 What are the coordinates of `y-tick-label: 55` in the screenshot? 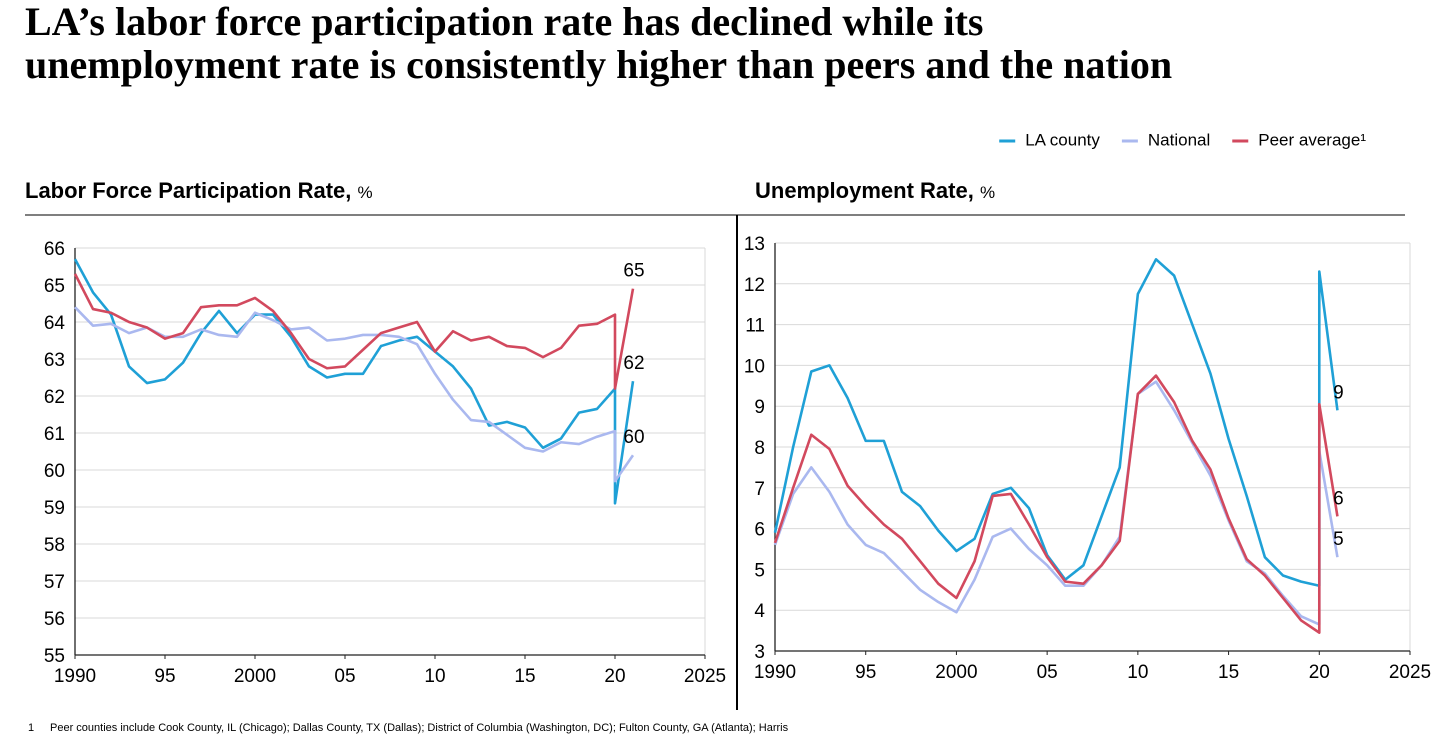 It's located at (54, 656).